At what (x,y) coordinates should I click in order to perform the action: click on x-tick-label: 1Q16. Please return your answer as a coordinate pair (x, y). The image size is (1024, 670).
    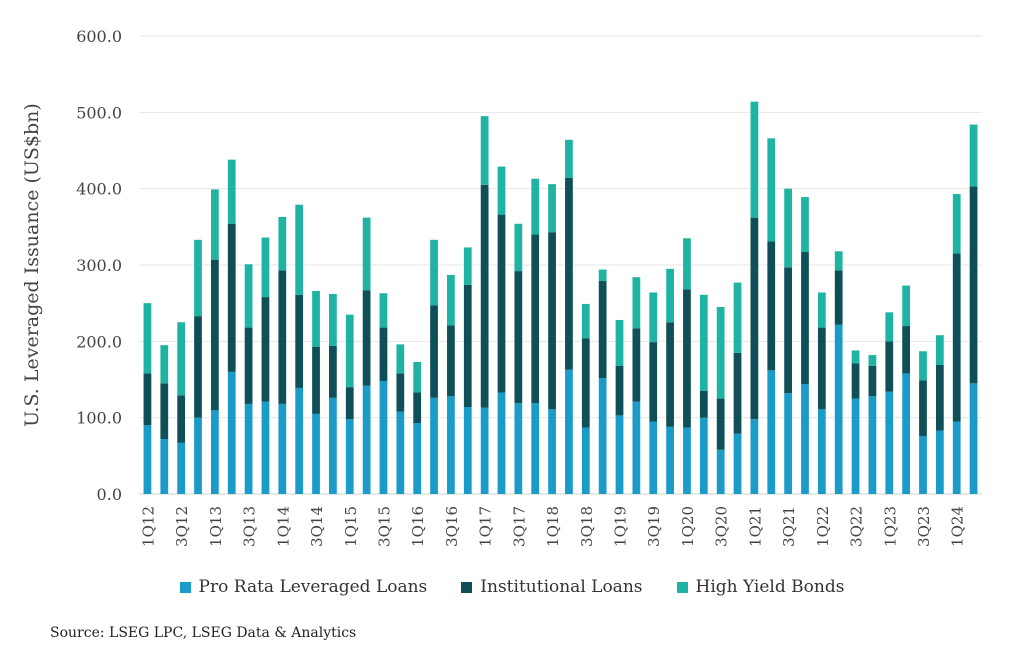
    Looking at the image, I should click on (418, 526).